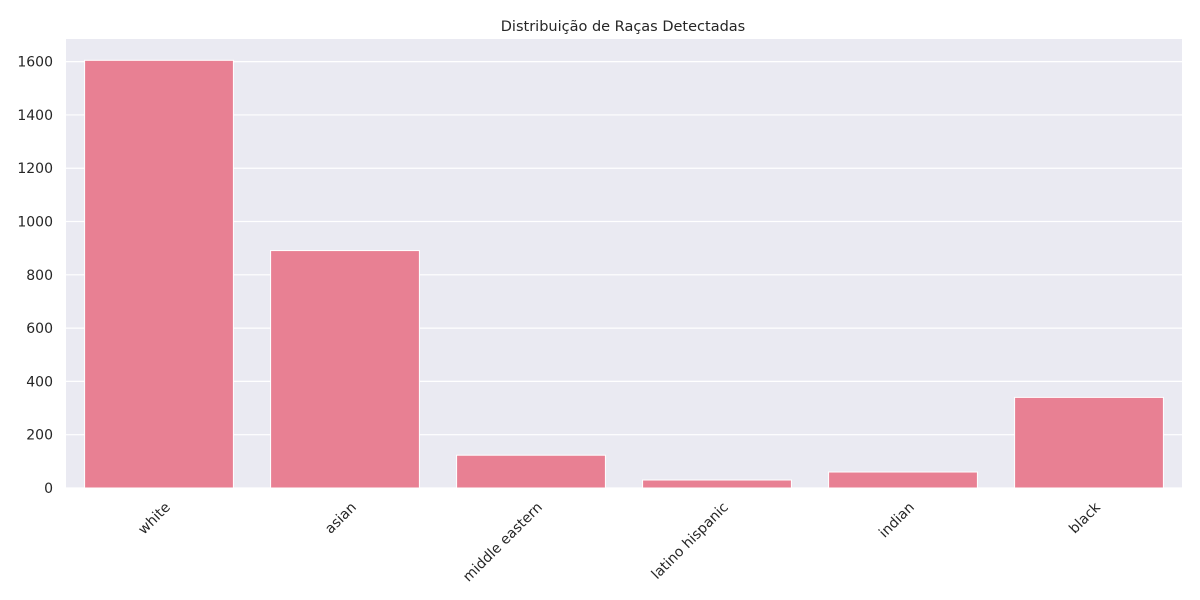  What do you see at coordinates (39, 329) in the screenshot?
I see `y-tick-label: 600` at bounding box center [39, 329].